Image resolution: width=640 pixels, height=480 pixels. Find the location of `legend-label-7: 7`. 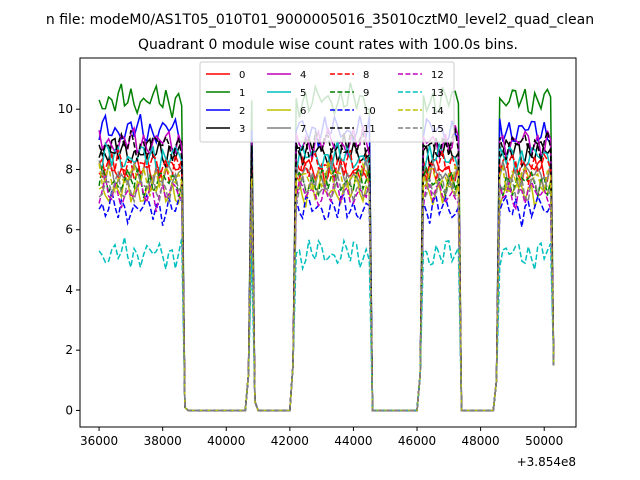

legend-label-7: 7 is located at coordinates (303, 129).